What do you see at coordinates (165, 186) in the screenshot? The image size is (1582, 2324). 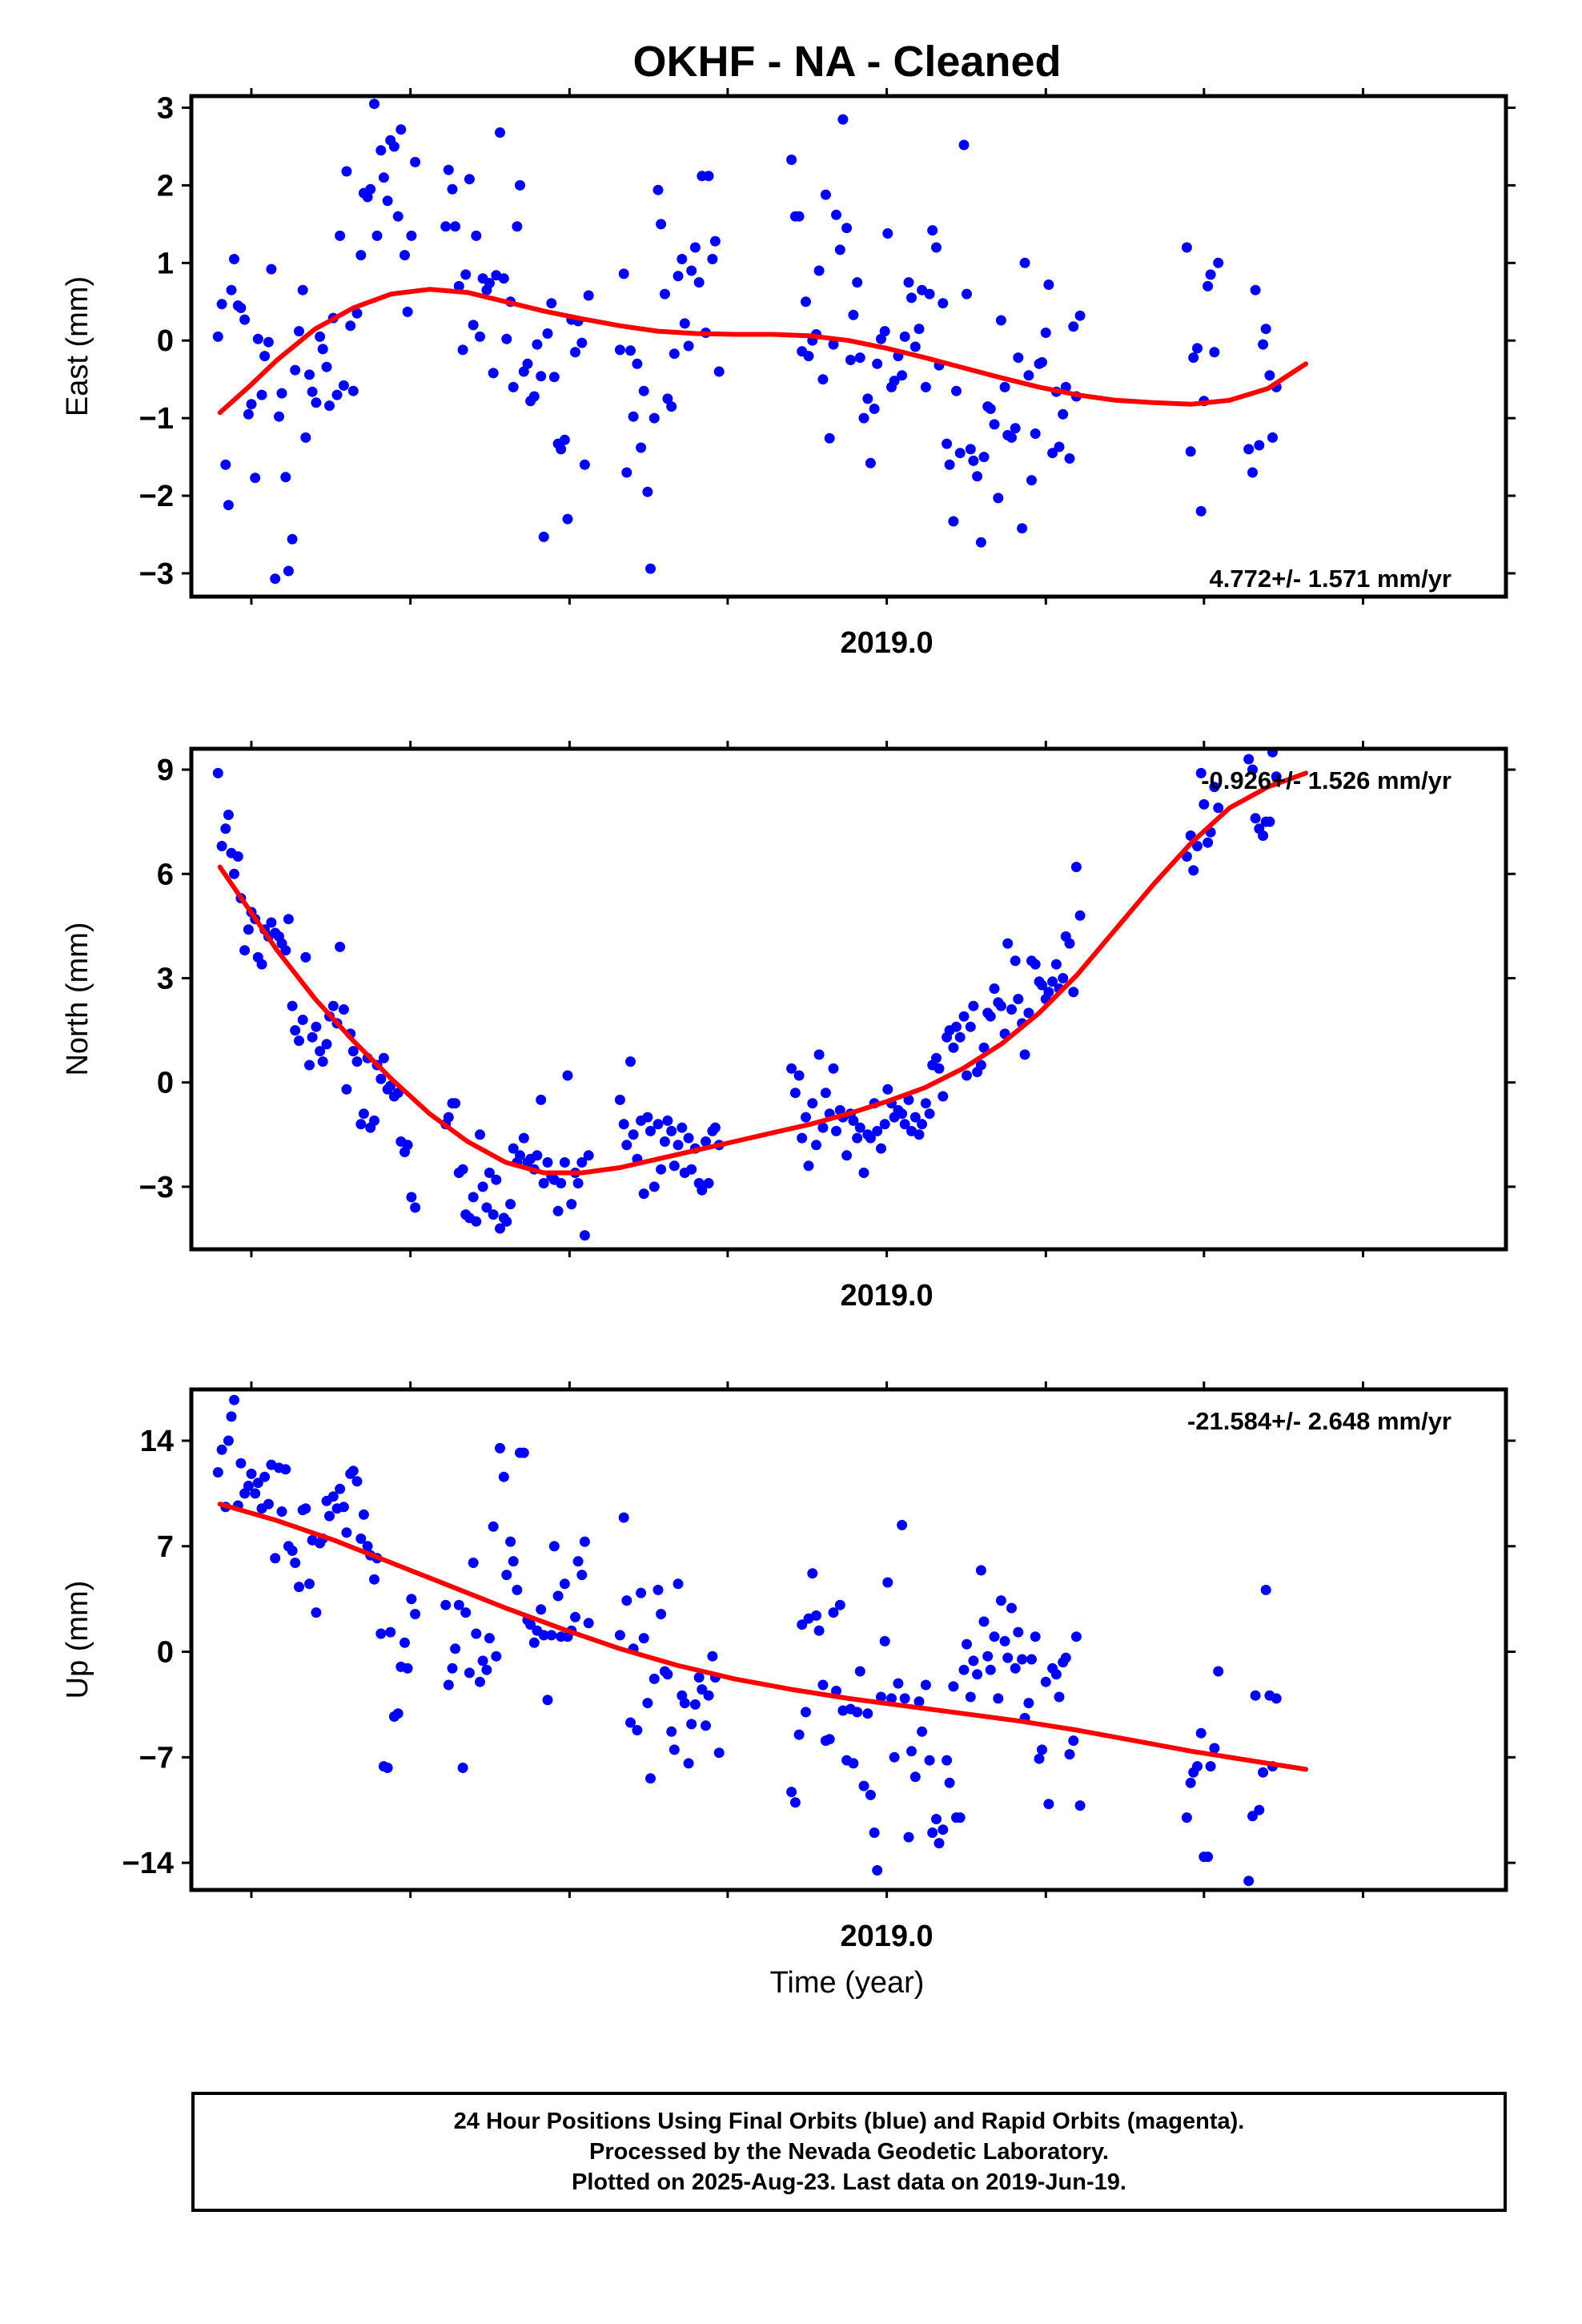 I see `y-tick-label: 2` at bounding box center [165, 186].